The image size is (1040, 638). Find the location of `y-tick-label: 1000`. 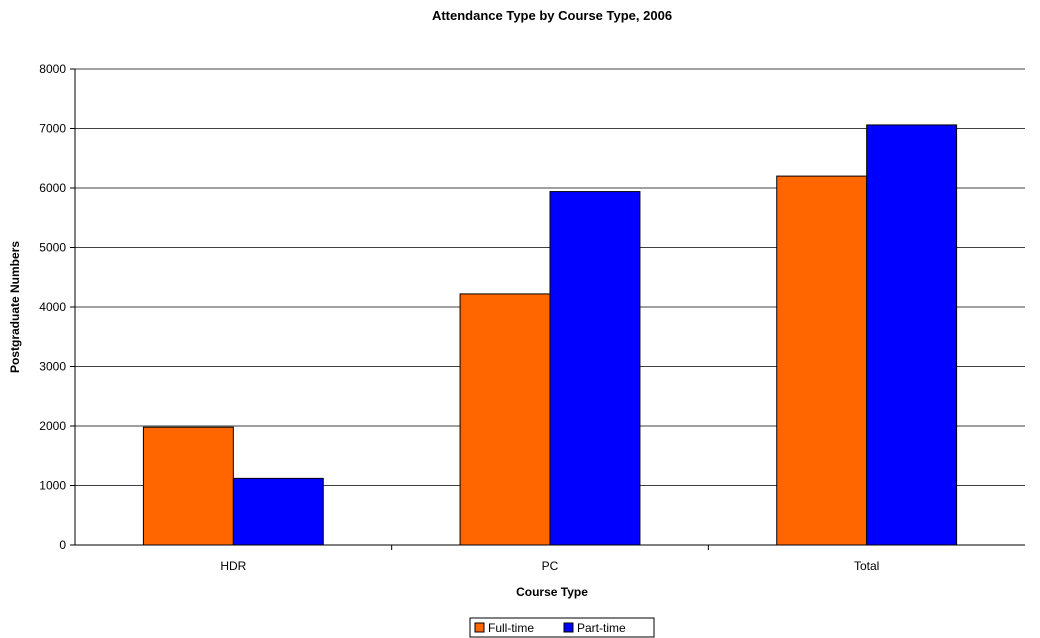

y-tick-label: 1000 is located at coordinates (52, 486).